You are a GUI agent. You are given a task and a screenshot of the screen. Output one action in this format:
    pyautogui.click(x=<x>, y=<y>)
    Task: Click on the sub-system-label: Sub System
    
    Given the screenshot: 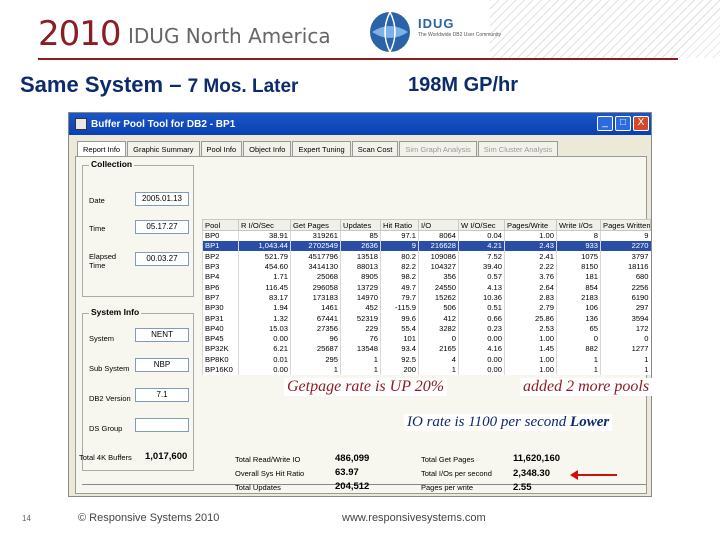 What is the action you would take?
    pyautogui.click(x=109, y=368)
    